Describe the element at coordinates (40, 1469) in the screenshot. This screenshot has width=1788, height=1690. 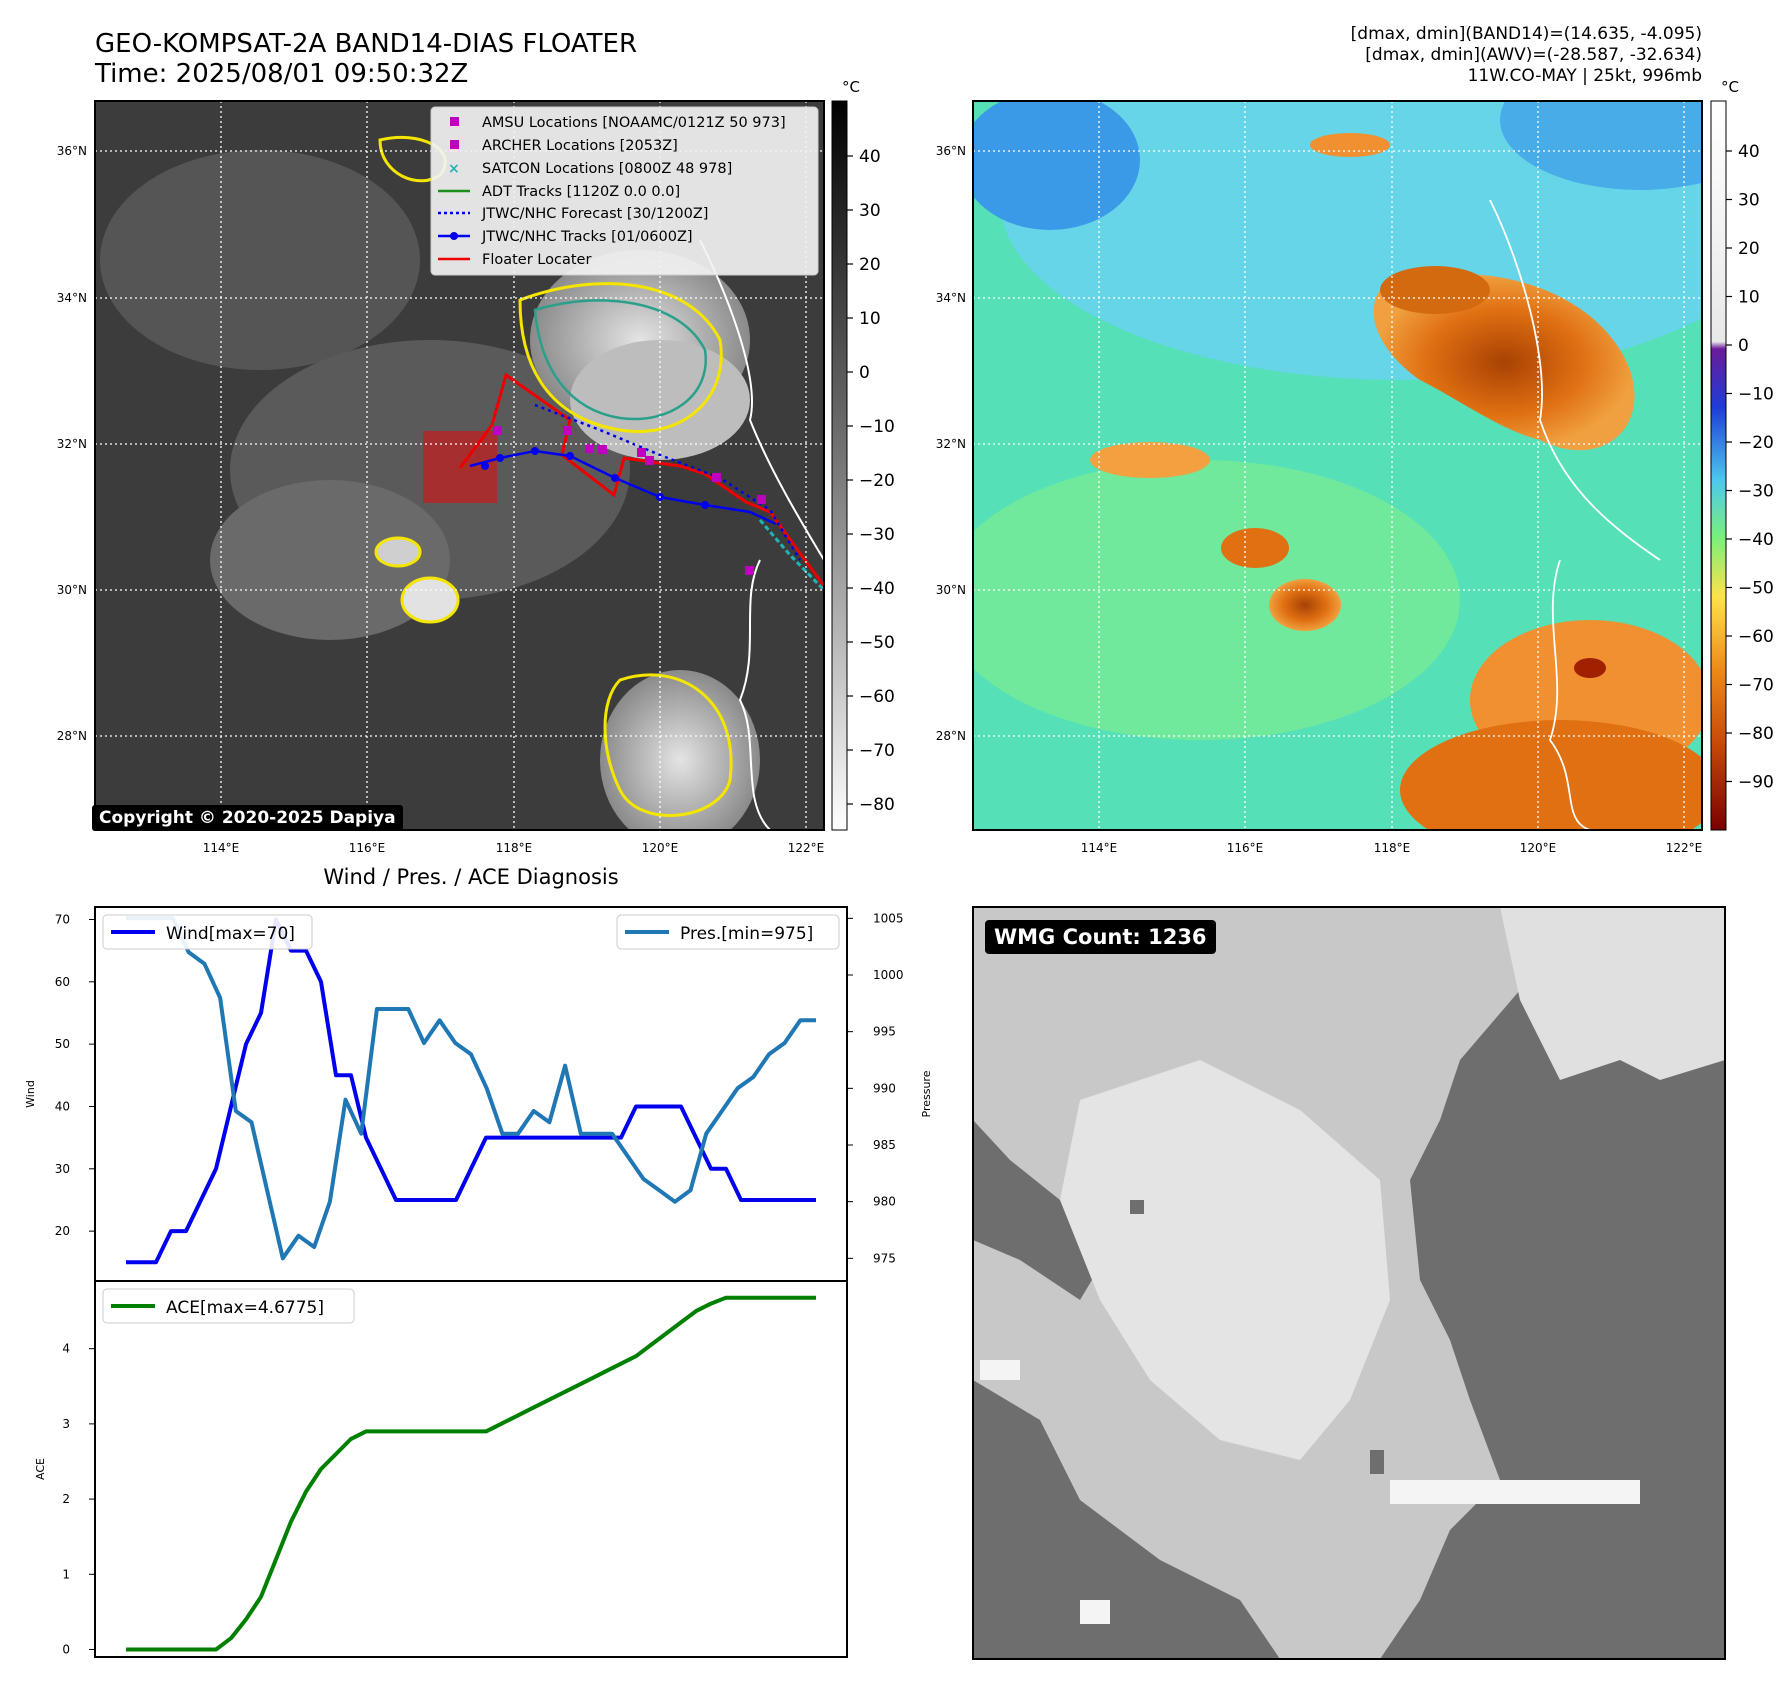
I see `ace-axis-label: ACE` at that location.